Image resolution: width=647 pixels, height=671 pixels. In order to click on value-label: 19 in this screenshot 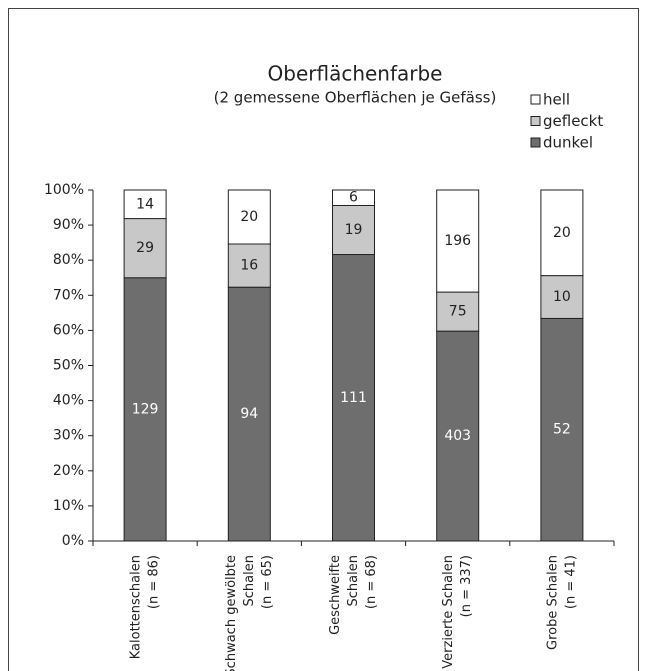, I will do `click(354, 230)`.